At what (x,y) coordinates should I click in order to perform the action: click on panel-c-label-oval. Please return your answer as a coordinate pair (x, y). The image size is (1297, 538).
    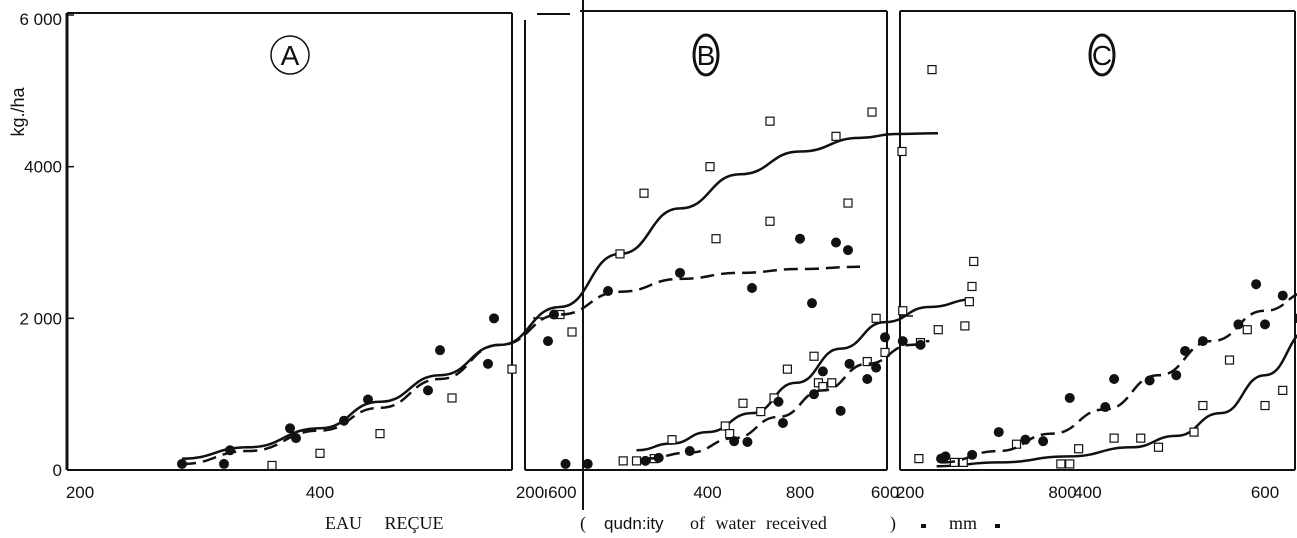
    Looking at the image, I should click on (1102, 55).